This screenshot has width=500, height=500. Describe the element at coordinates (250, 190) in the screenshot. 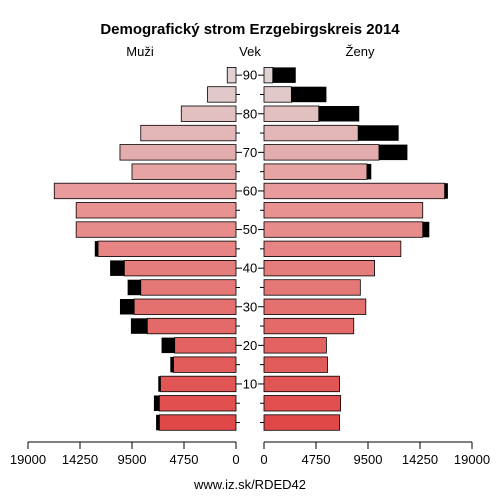

I see `age-tick-label: 60` at that location.